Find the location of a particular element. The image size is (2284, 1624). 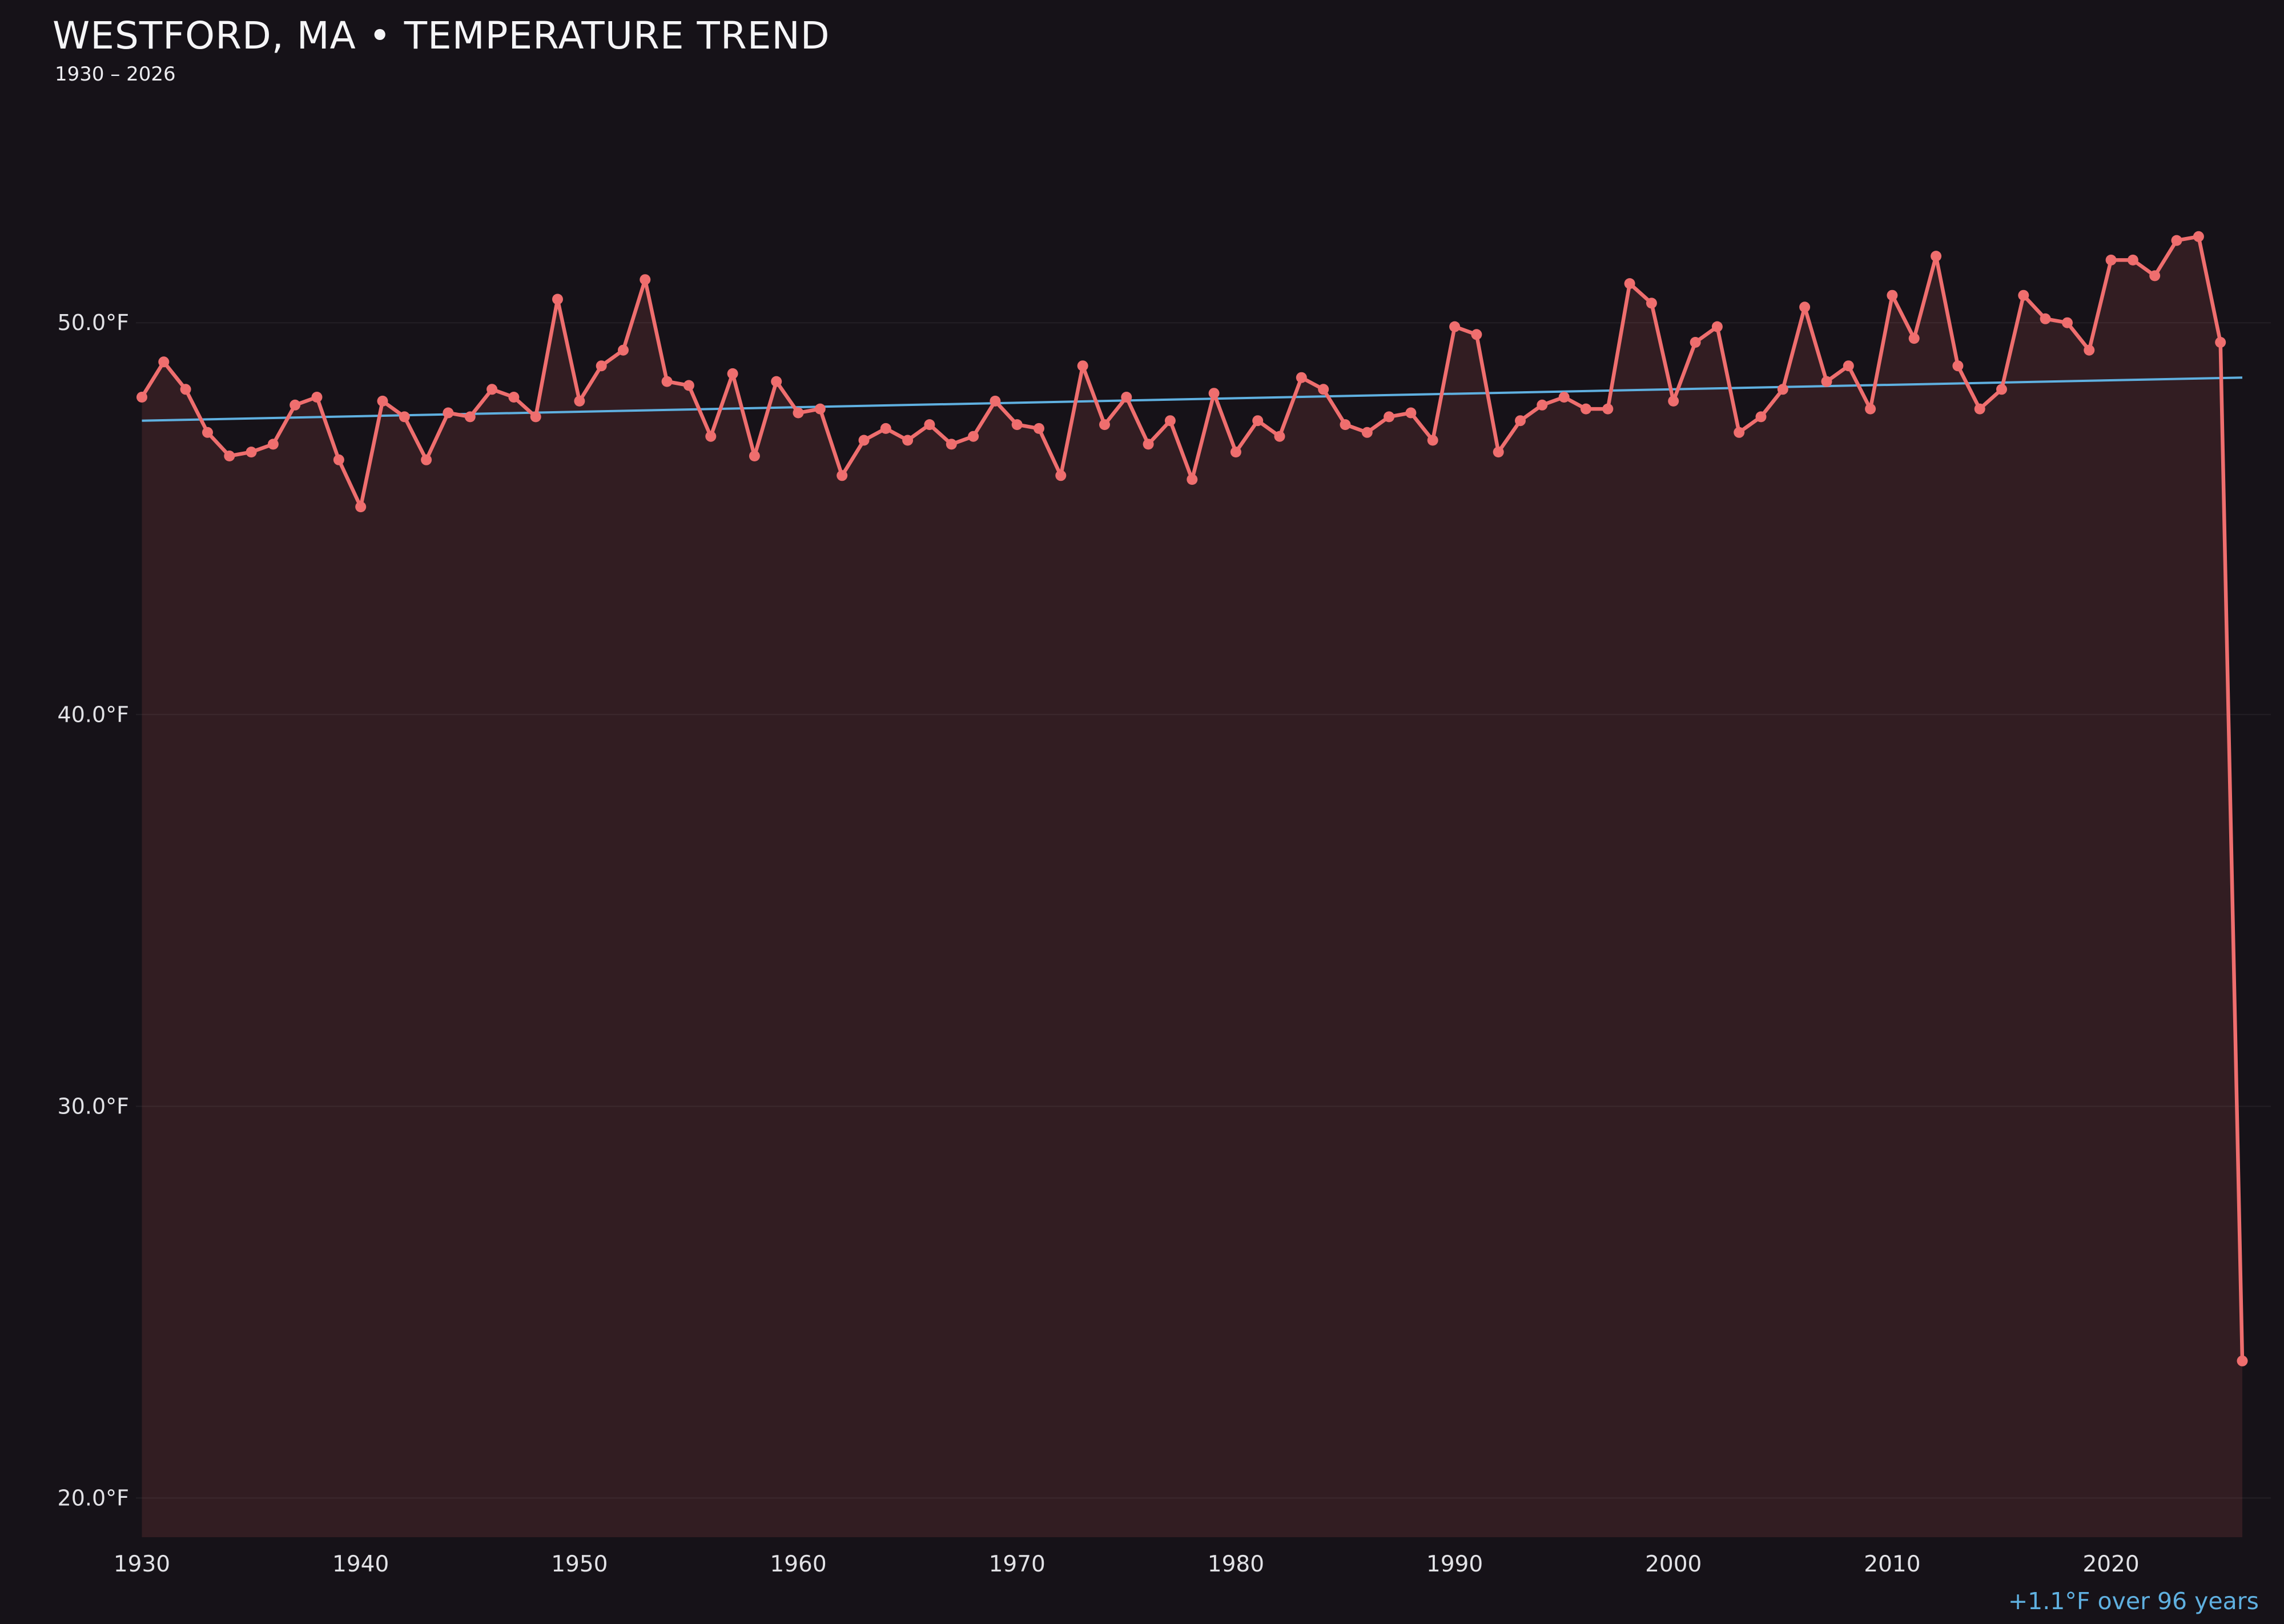

y-tick-label: 20.0°F is located at coordinates (93, 1497).